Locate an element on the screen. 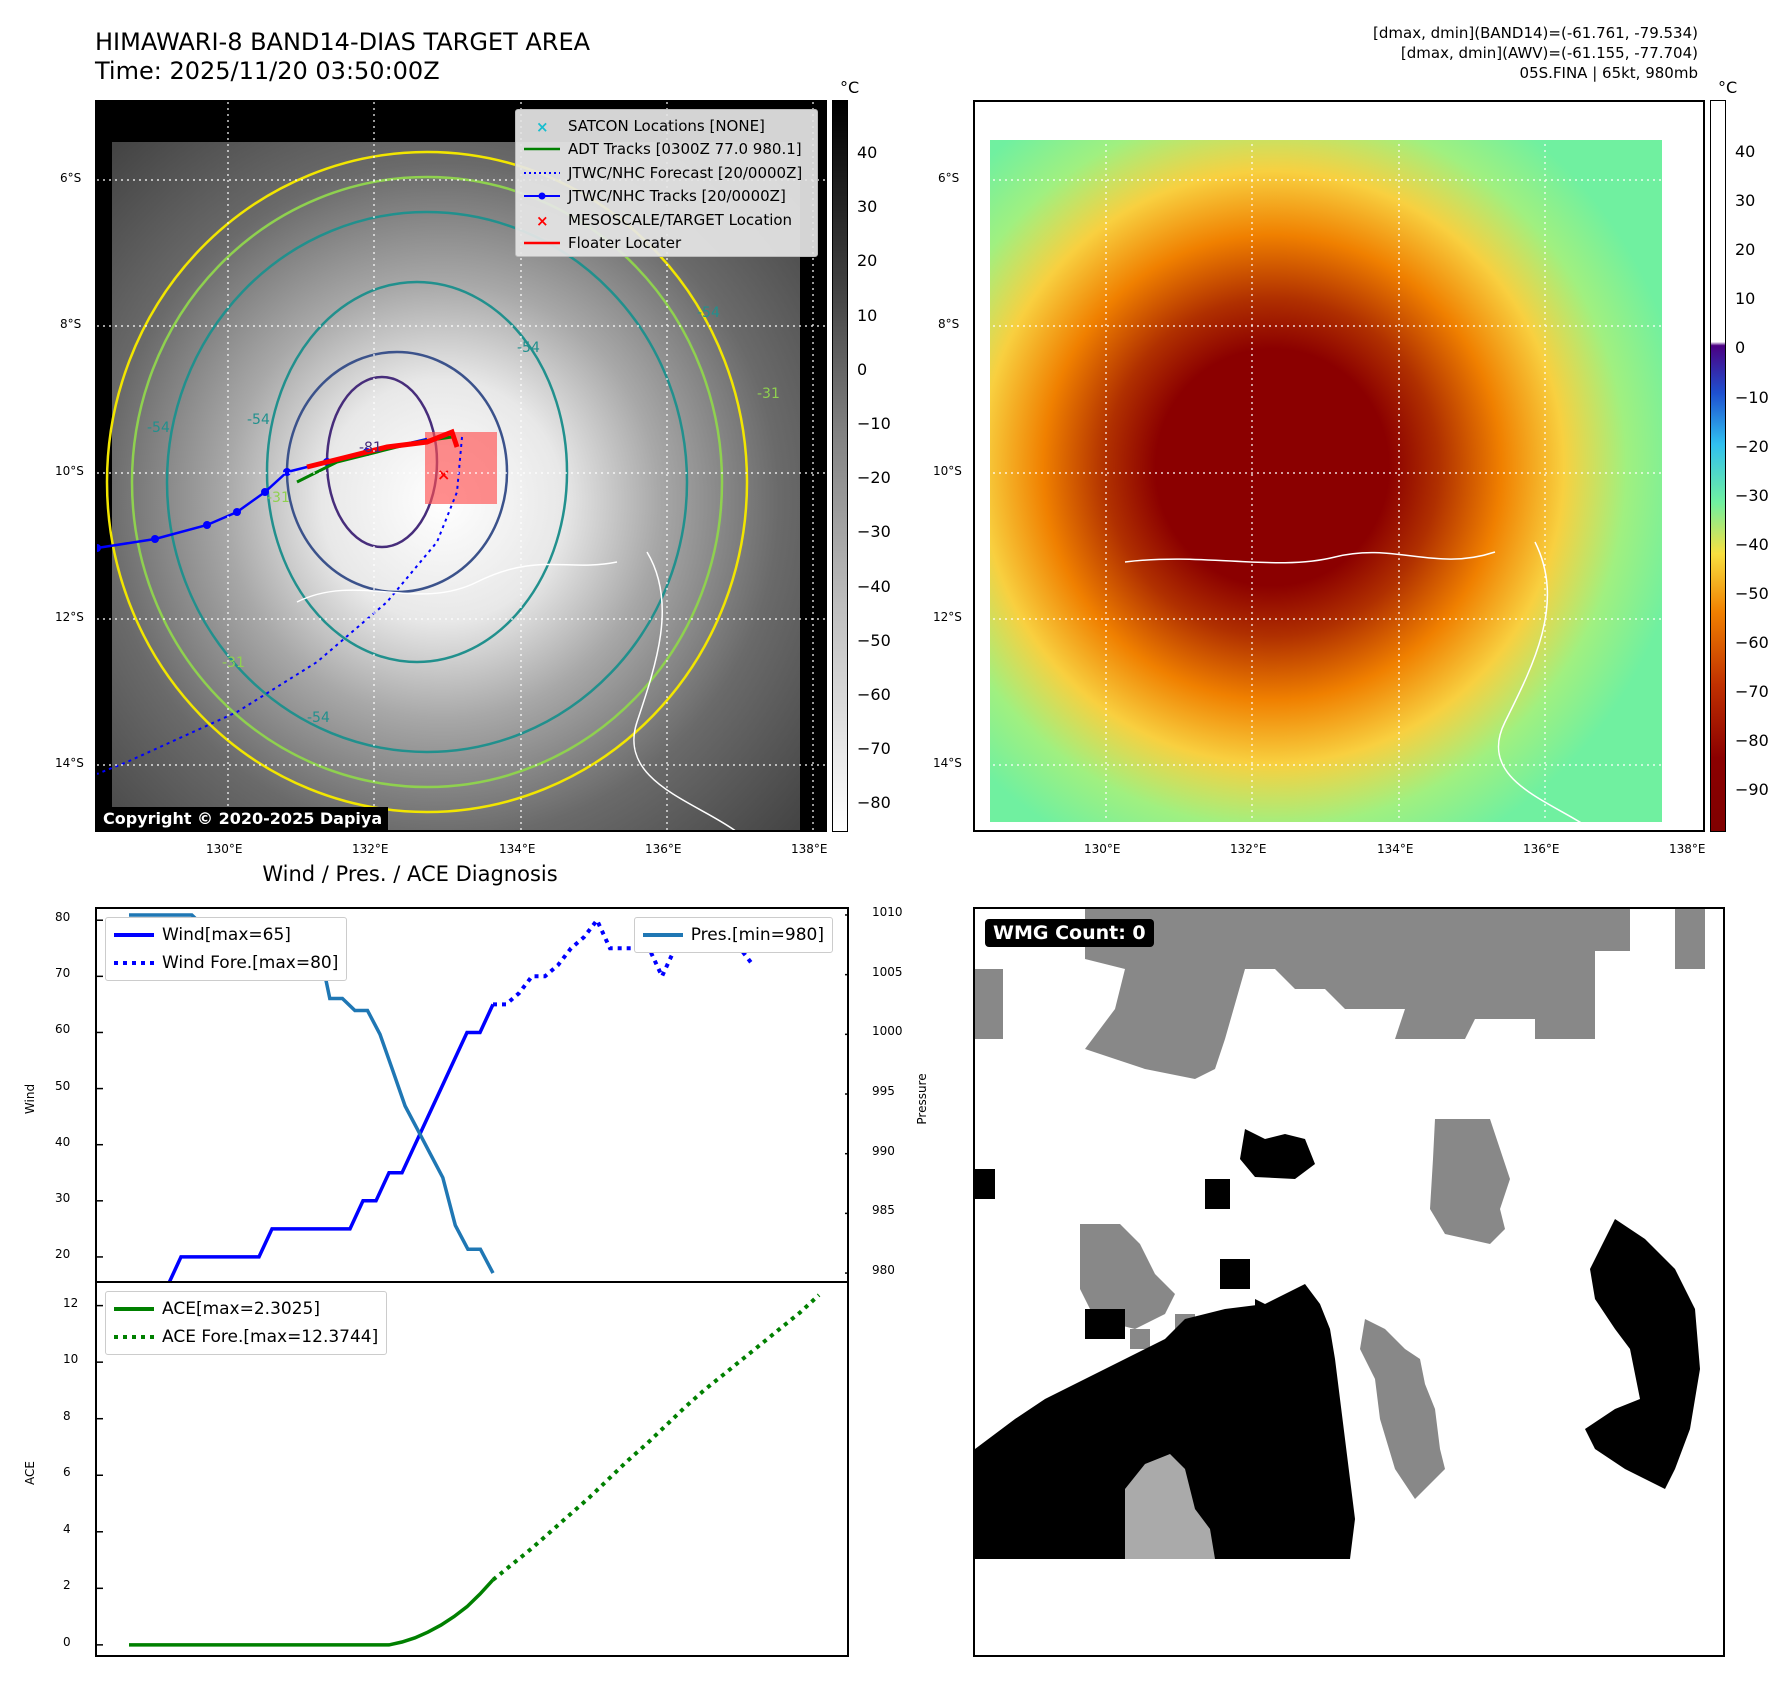 The image size is (1788, 1690). pressure-ytick: 980 is located at coordinates (883, 1270).